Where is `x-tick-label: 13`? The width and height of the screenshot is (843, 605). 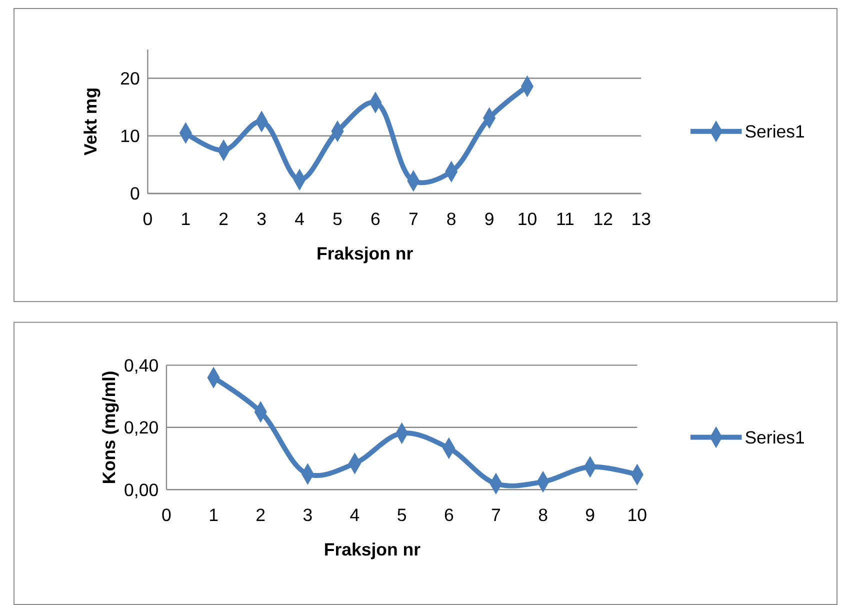
x-tick-label: 13 is located at coordinates (641, 219).